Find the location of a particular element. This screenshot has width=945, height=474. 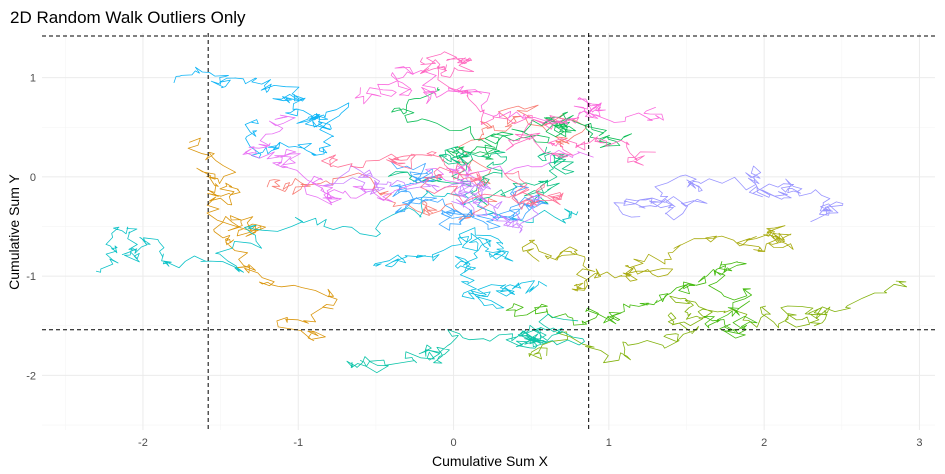

x-axis-title: Cumulative Sum X is located at coordinates (490, 461).